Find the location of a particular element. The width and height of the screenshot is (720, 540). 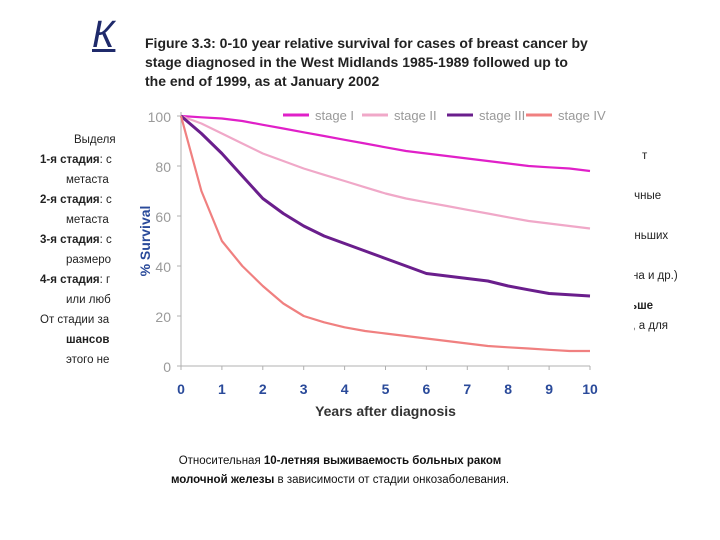

body-line: От стадии за is located at coordinates (74, 320).